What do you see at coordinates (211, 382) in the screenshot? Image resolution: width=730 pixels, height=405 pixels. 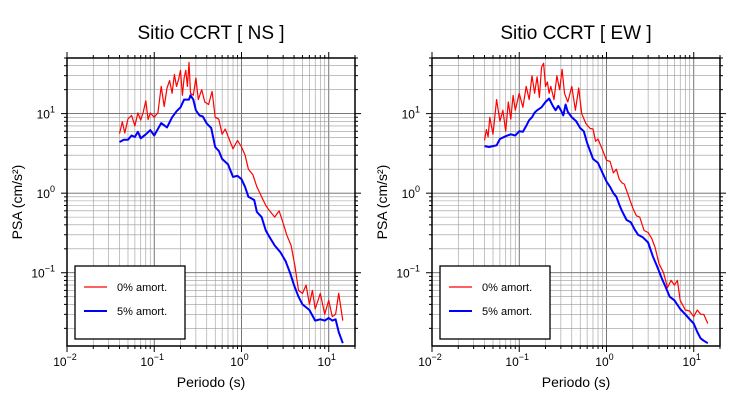 I see `chart-1-x-axis-label: Periodo (s)` at bounding box center [211, 382].